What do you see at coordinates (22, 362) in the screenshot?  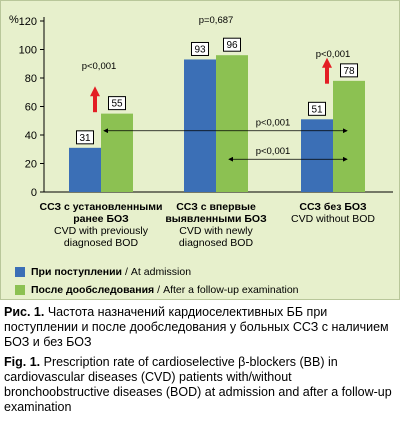 I see `caption-en-label: Fig. 1.` at bounding box center [22, 362].